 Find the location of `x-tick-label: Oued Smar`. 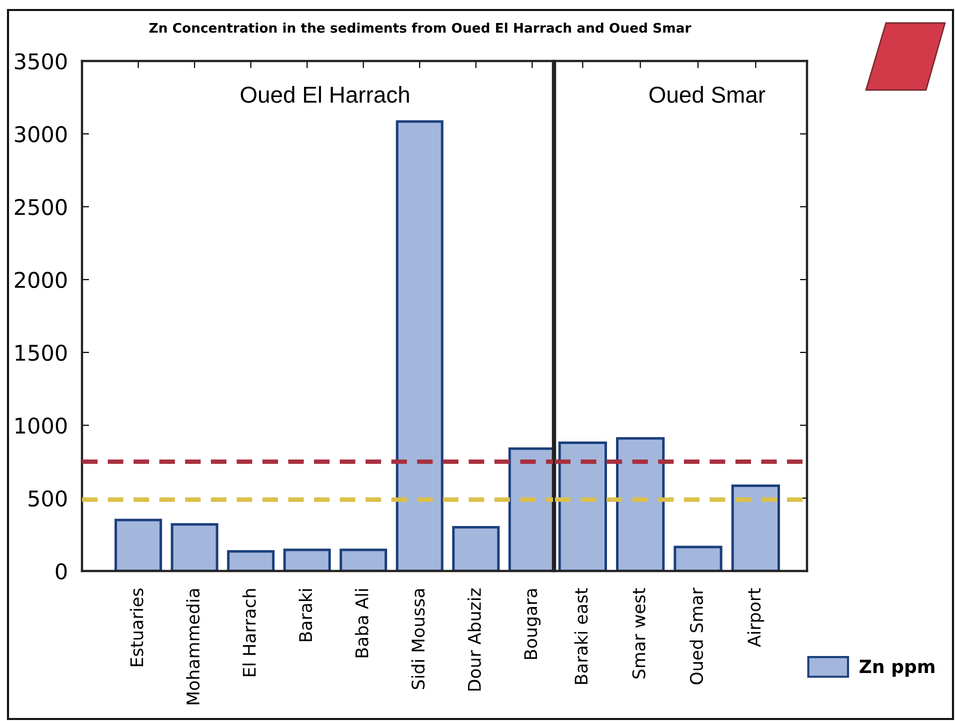

x-tick-label: Oued Smar is located at coordinates (697, 636).